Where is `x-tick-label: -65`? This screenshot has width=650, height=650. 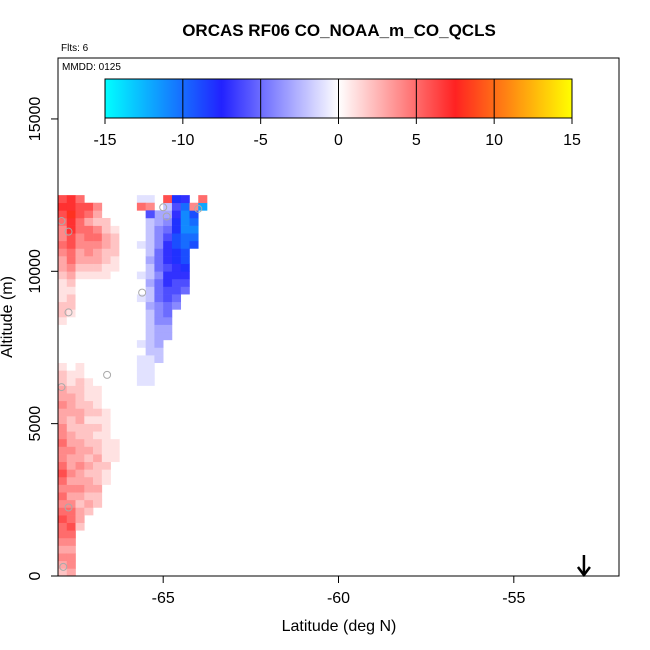
x-tick-label: -65 is located at coordinates (163, 598).